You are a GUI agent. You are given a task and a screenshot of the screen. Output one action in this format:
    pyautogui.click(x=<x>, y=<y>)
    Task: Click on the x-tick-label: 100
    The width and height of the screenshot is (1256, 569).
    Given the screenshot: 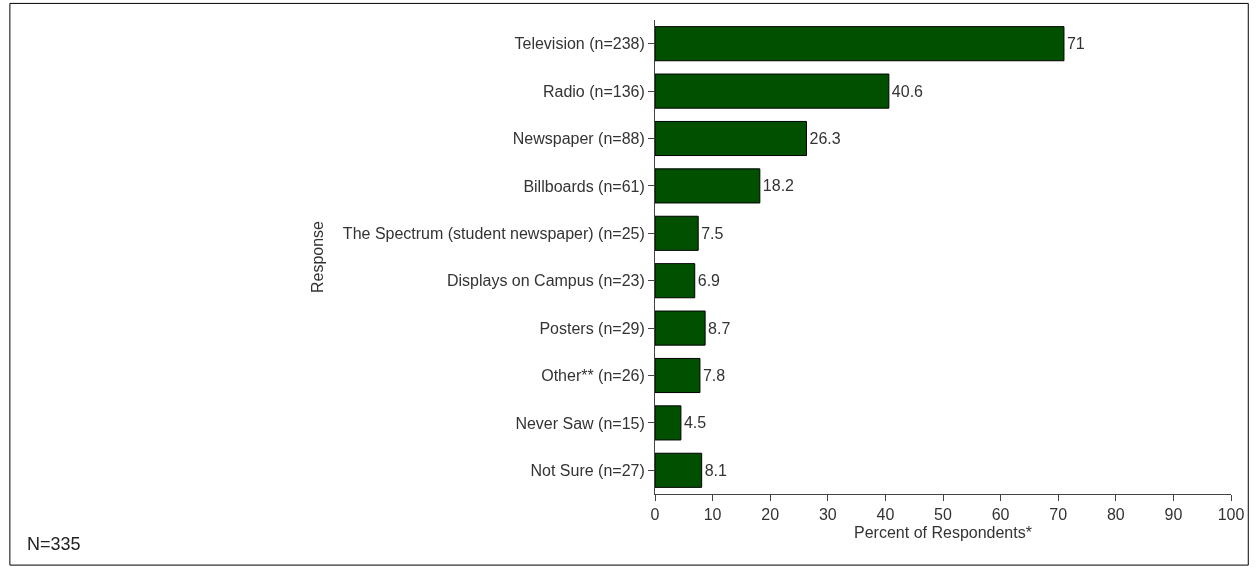 What is the action you would take?
    pyautogui.click(x=1231, y=515)
    